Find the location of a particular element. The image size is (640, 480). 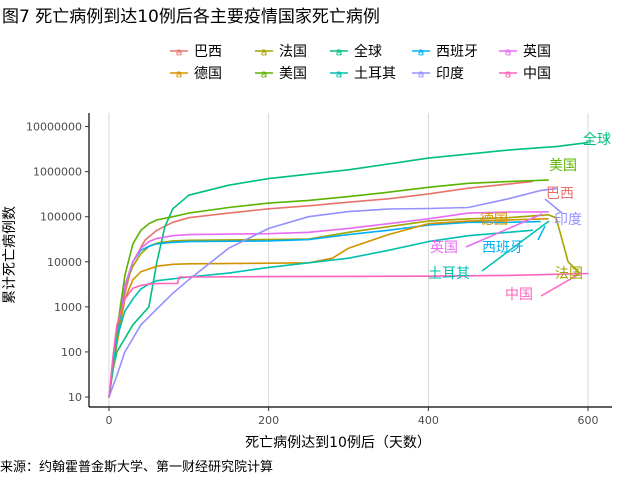

end-label-巴西: 巴西 is located at coordinates (560, 194).